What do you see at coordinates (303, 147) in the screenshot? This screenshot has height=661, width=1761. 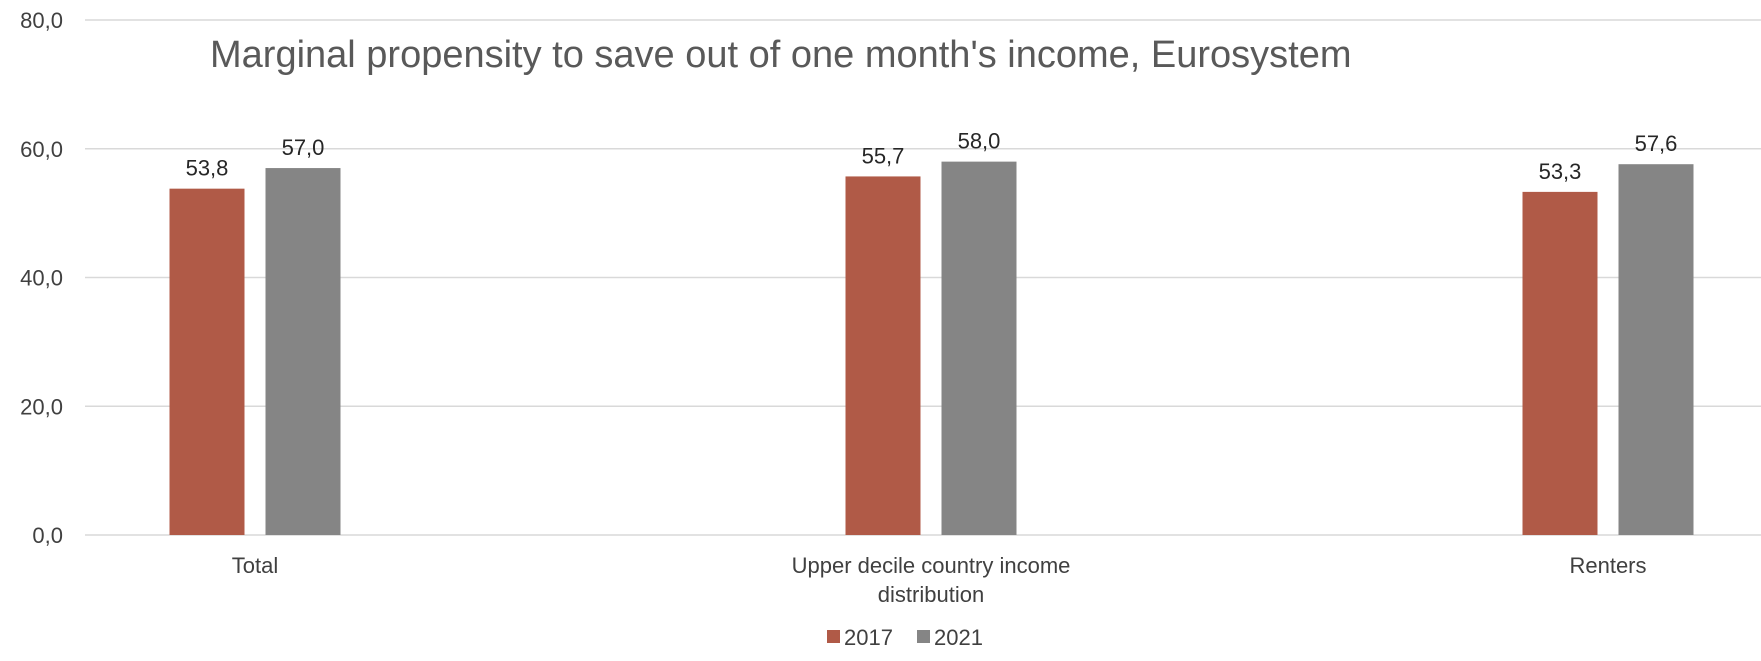 I see `data-label: 57,0` at bounding box center [303, 147].